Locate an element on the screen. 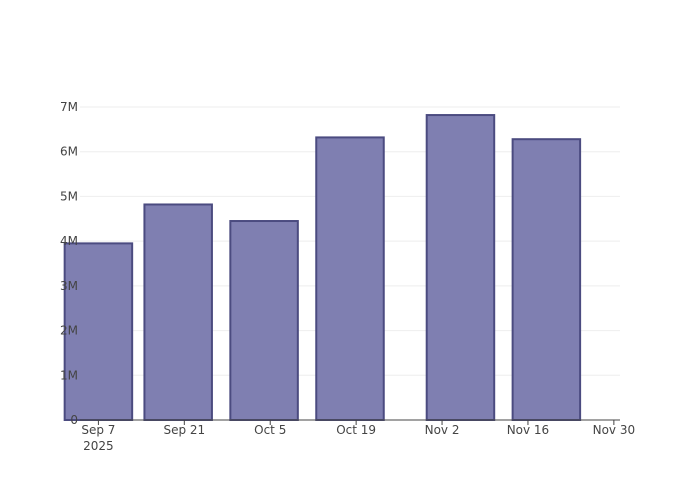 This screenshot has height=500, width=700. x-tick-label: Sep 7 is located at coordinates (98, 430).